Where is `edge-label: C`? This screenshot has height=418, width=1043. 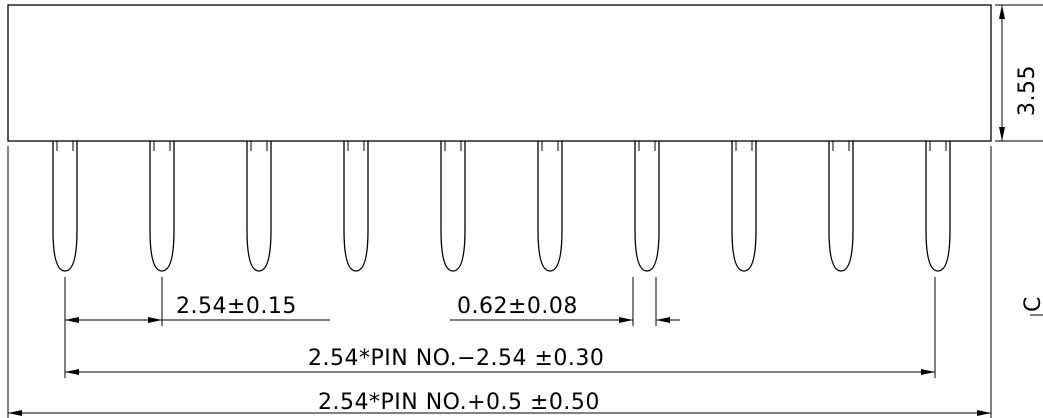 edge-label: C is located at coordinates (1032, 306).